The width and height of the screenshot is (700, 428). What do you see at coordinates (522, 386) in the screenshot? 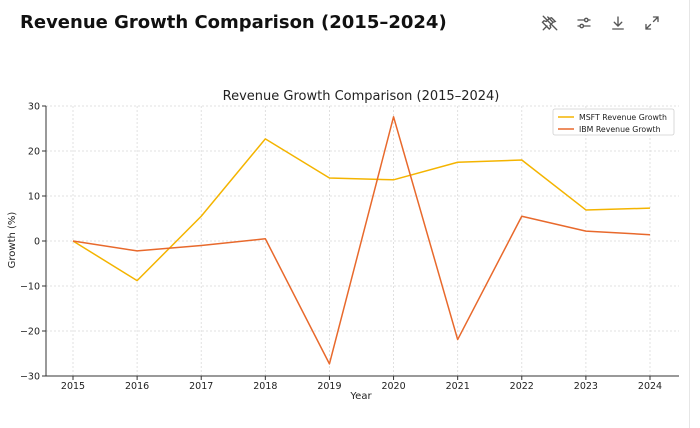
I see `x-tick-label: 2022` at bounding box center [522, 386].